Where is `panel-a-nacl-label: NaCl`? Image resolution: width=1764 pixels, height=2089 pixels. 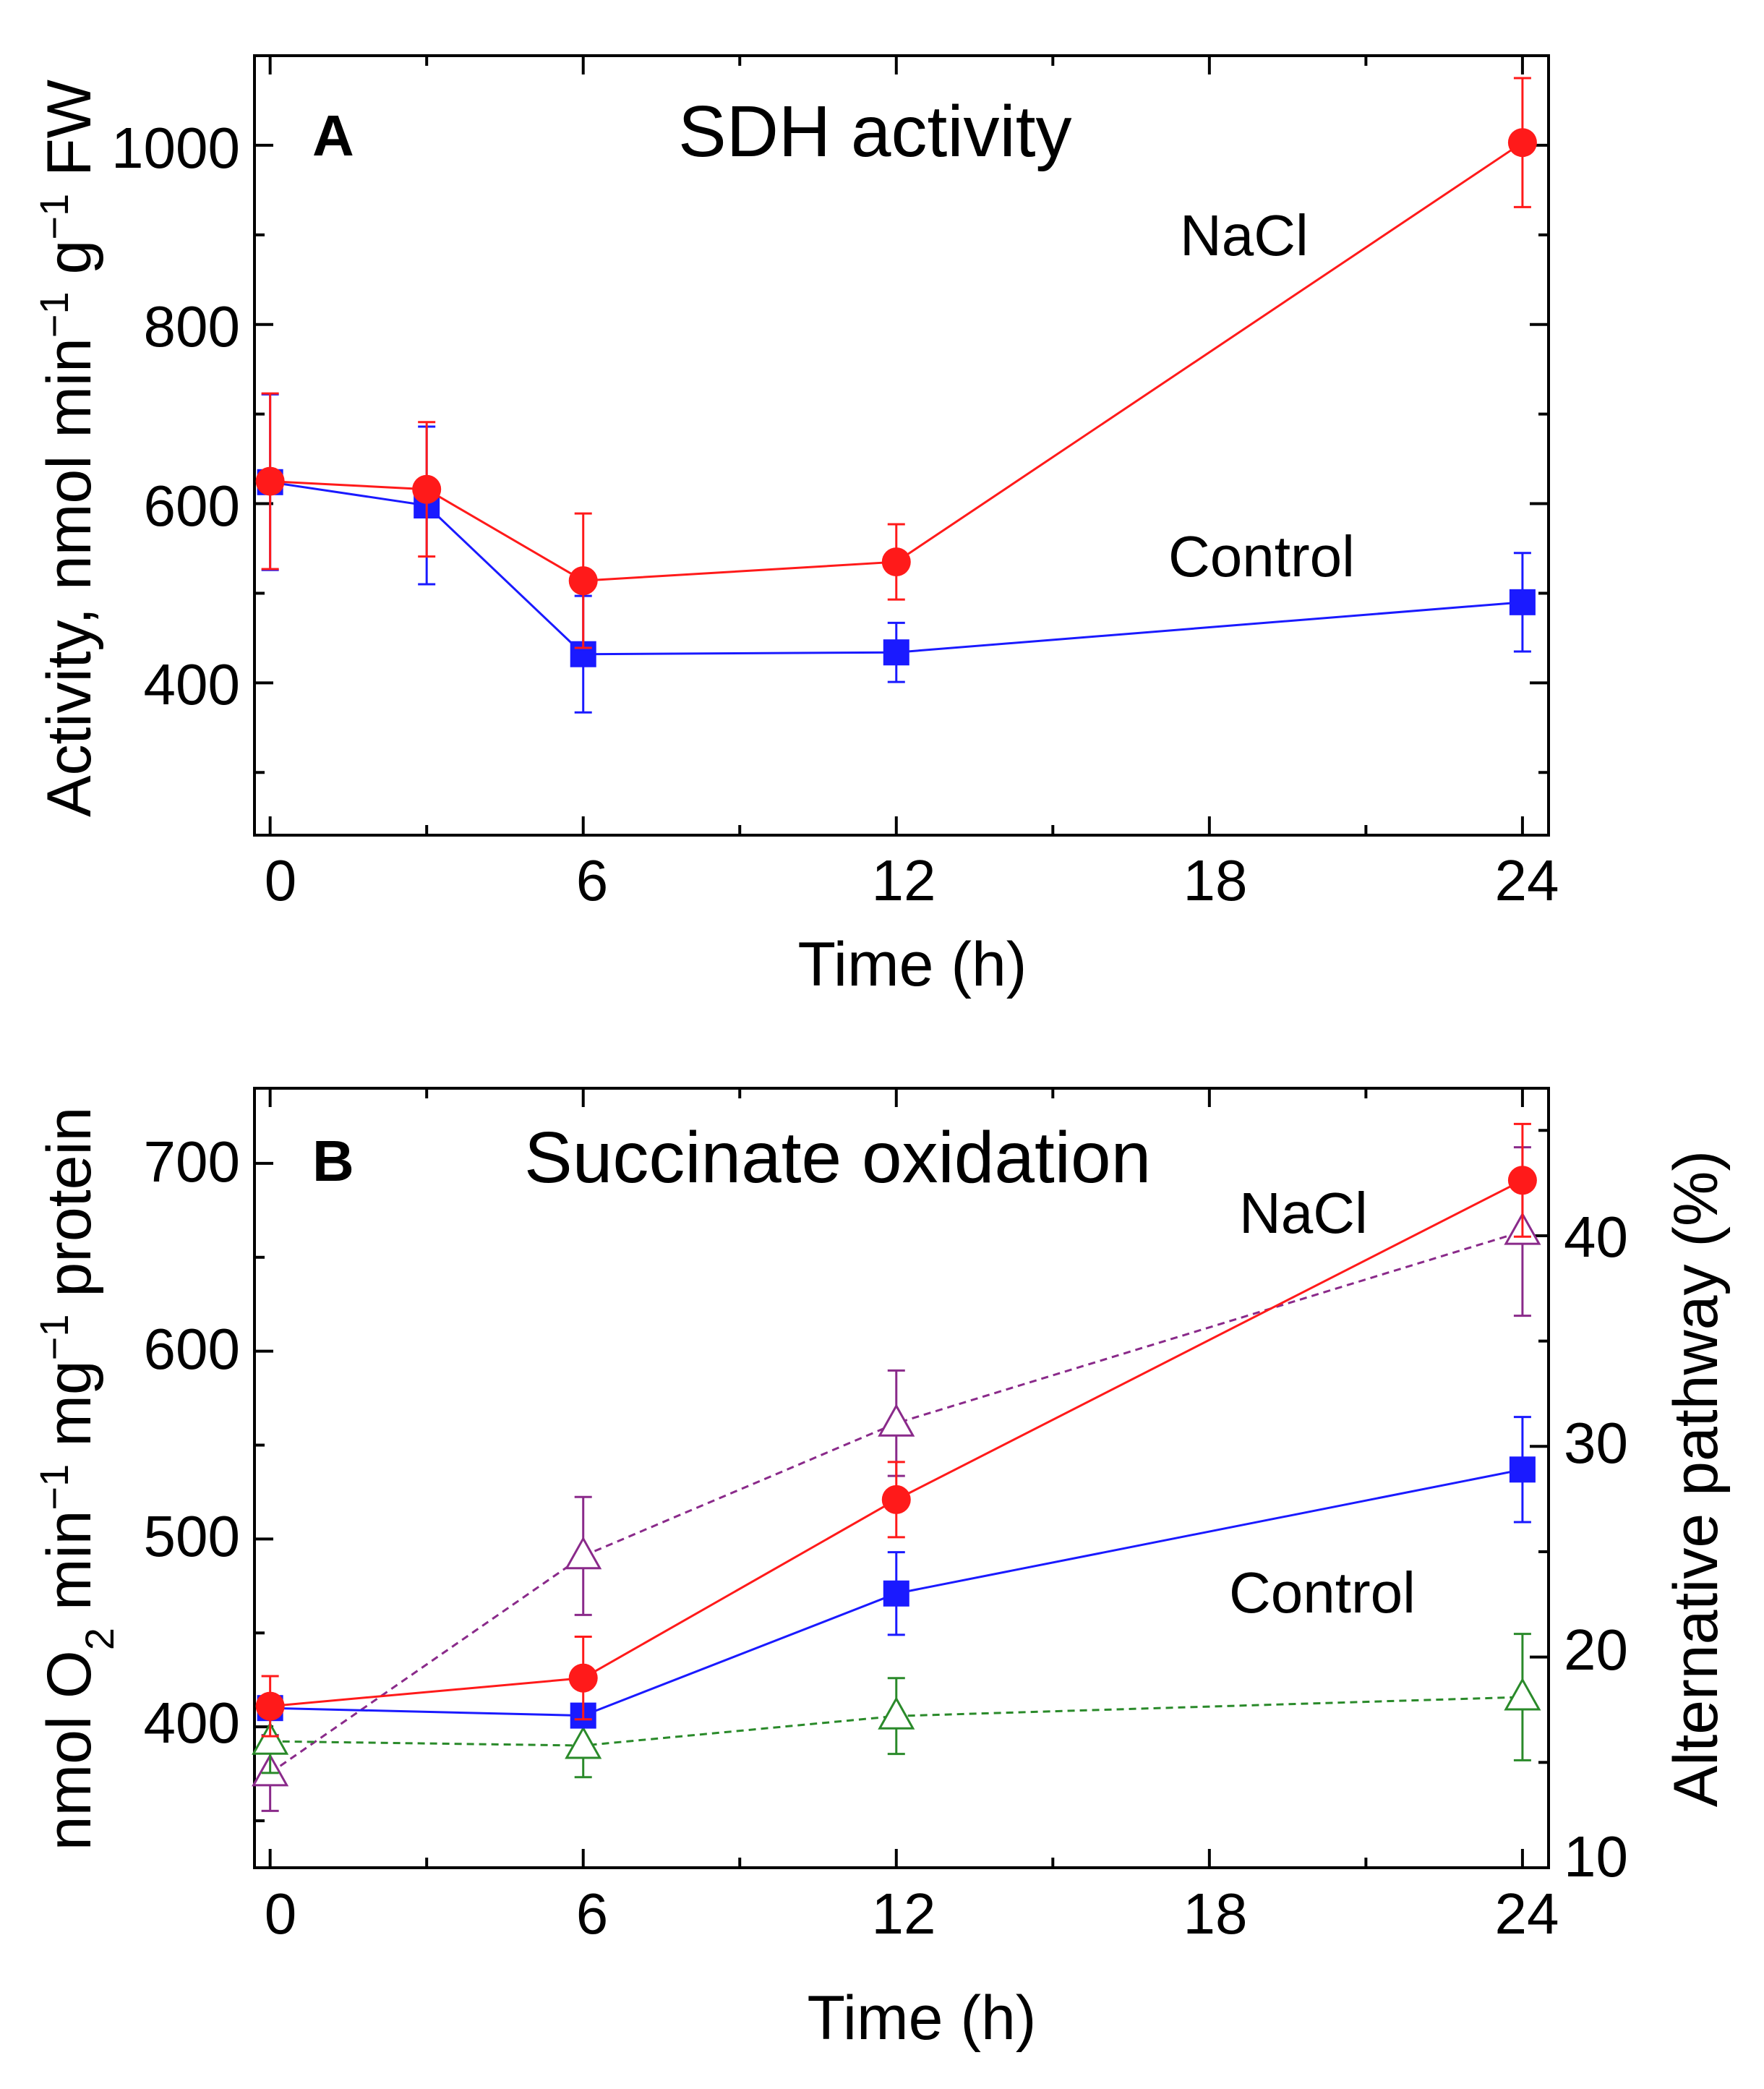 panel-a-nacl-label: NaCl is located at coordinates (1244, 236).